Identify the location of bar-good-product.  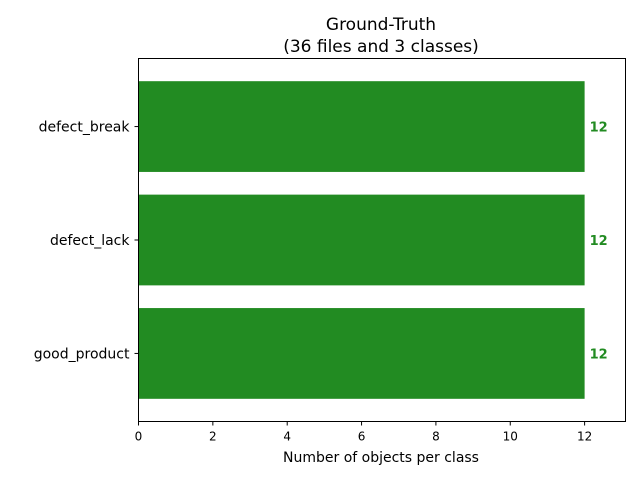
(361, 353).